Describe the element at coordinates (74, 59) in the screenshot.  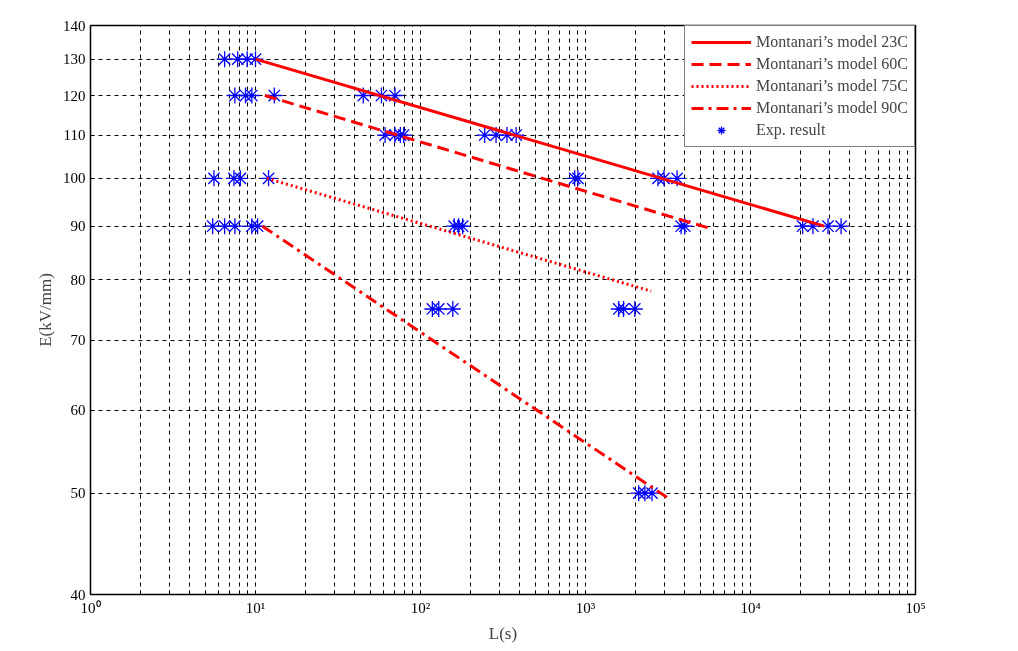
I see `y-tick-label: 130` at that location.